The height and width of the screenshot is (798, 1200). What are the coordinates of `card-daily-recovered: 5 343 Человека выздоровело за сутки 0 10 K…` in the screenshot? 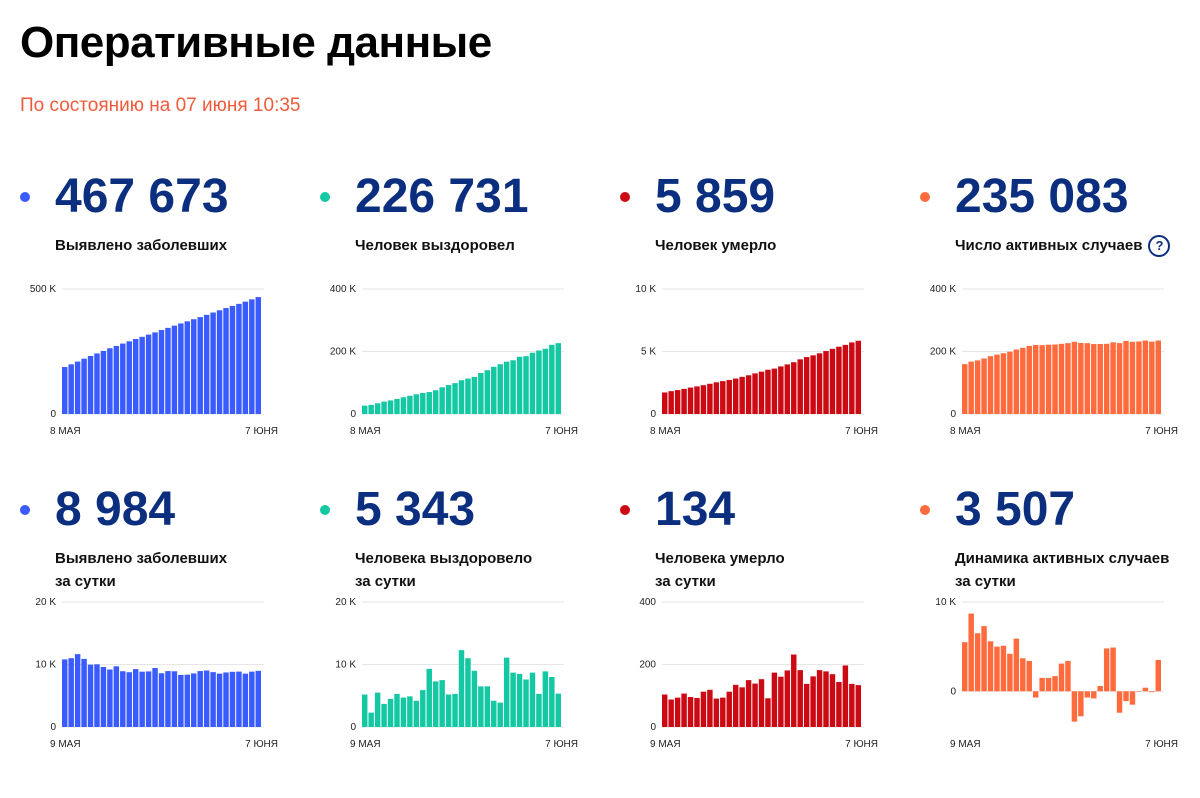 It's located at (450, 636).